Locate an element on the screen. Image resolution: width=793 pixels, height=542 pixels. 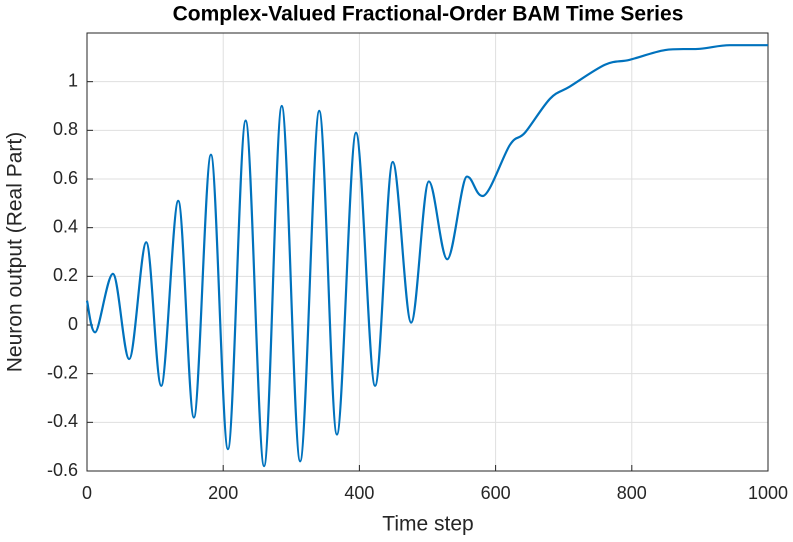
y-tick-label: 0.8 is located at coordinates (65, 129).